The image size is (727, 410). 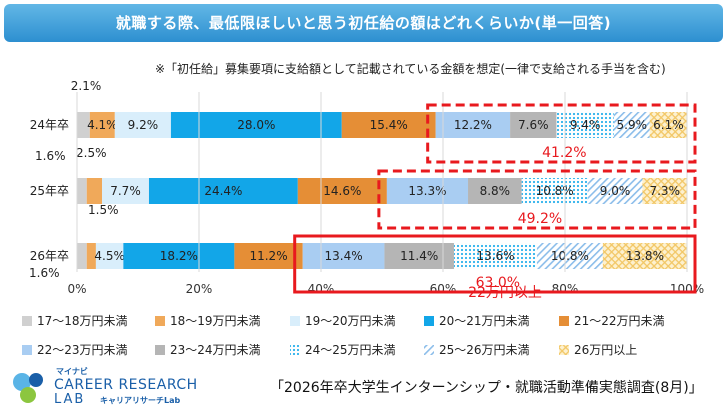 I want to click on highlight-label: 49.2%, so click(x=540, y=219).